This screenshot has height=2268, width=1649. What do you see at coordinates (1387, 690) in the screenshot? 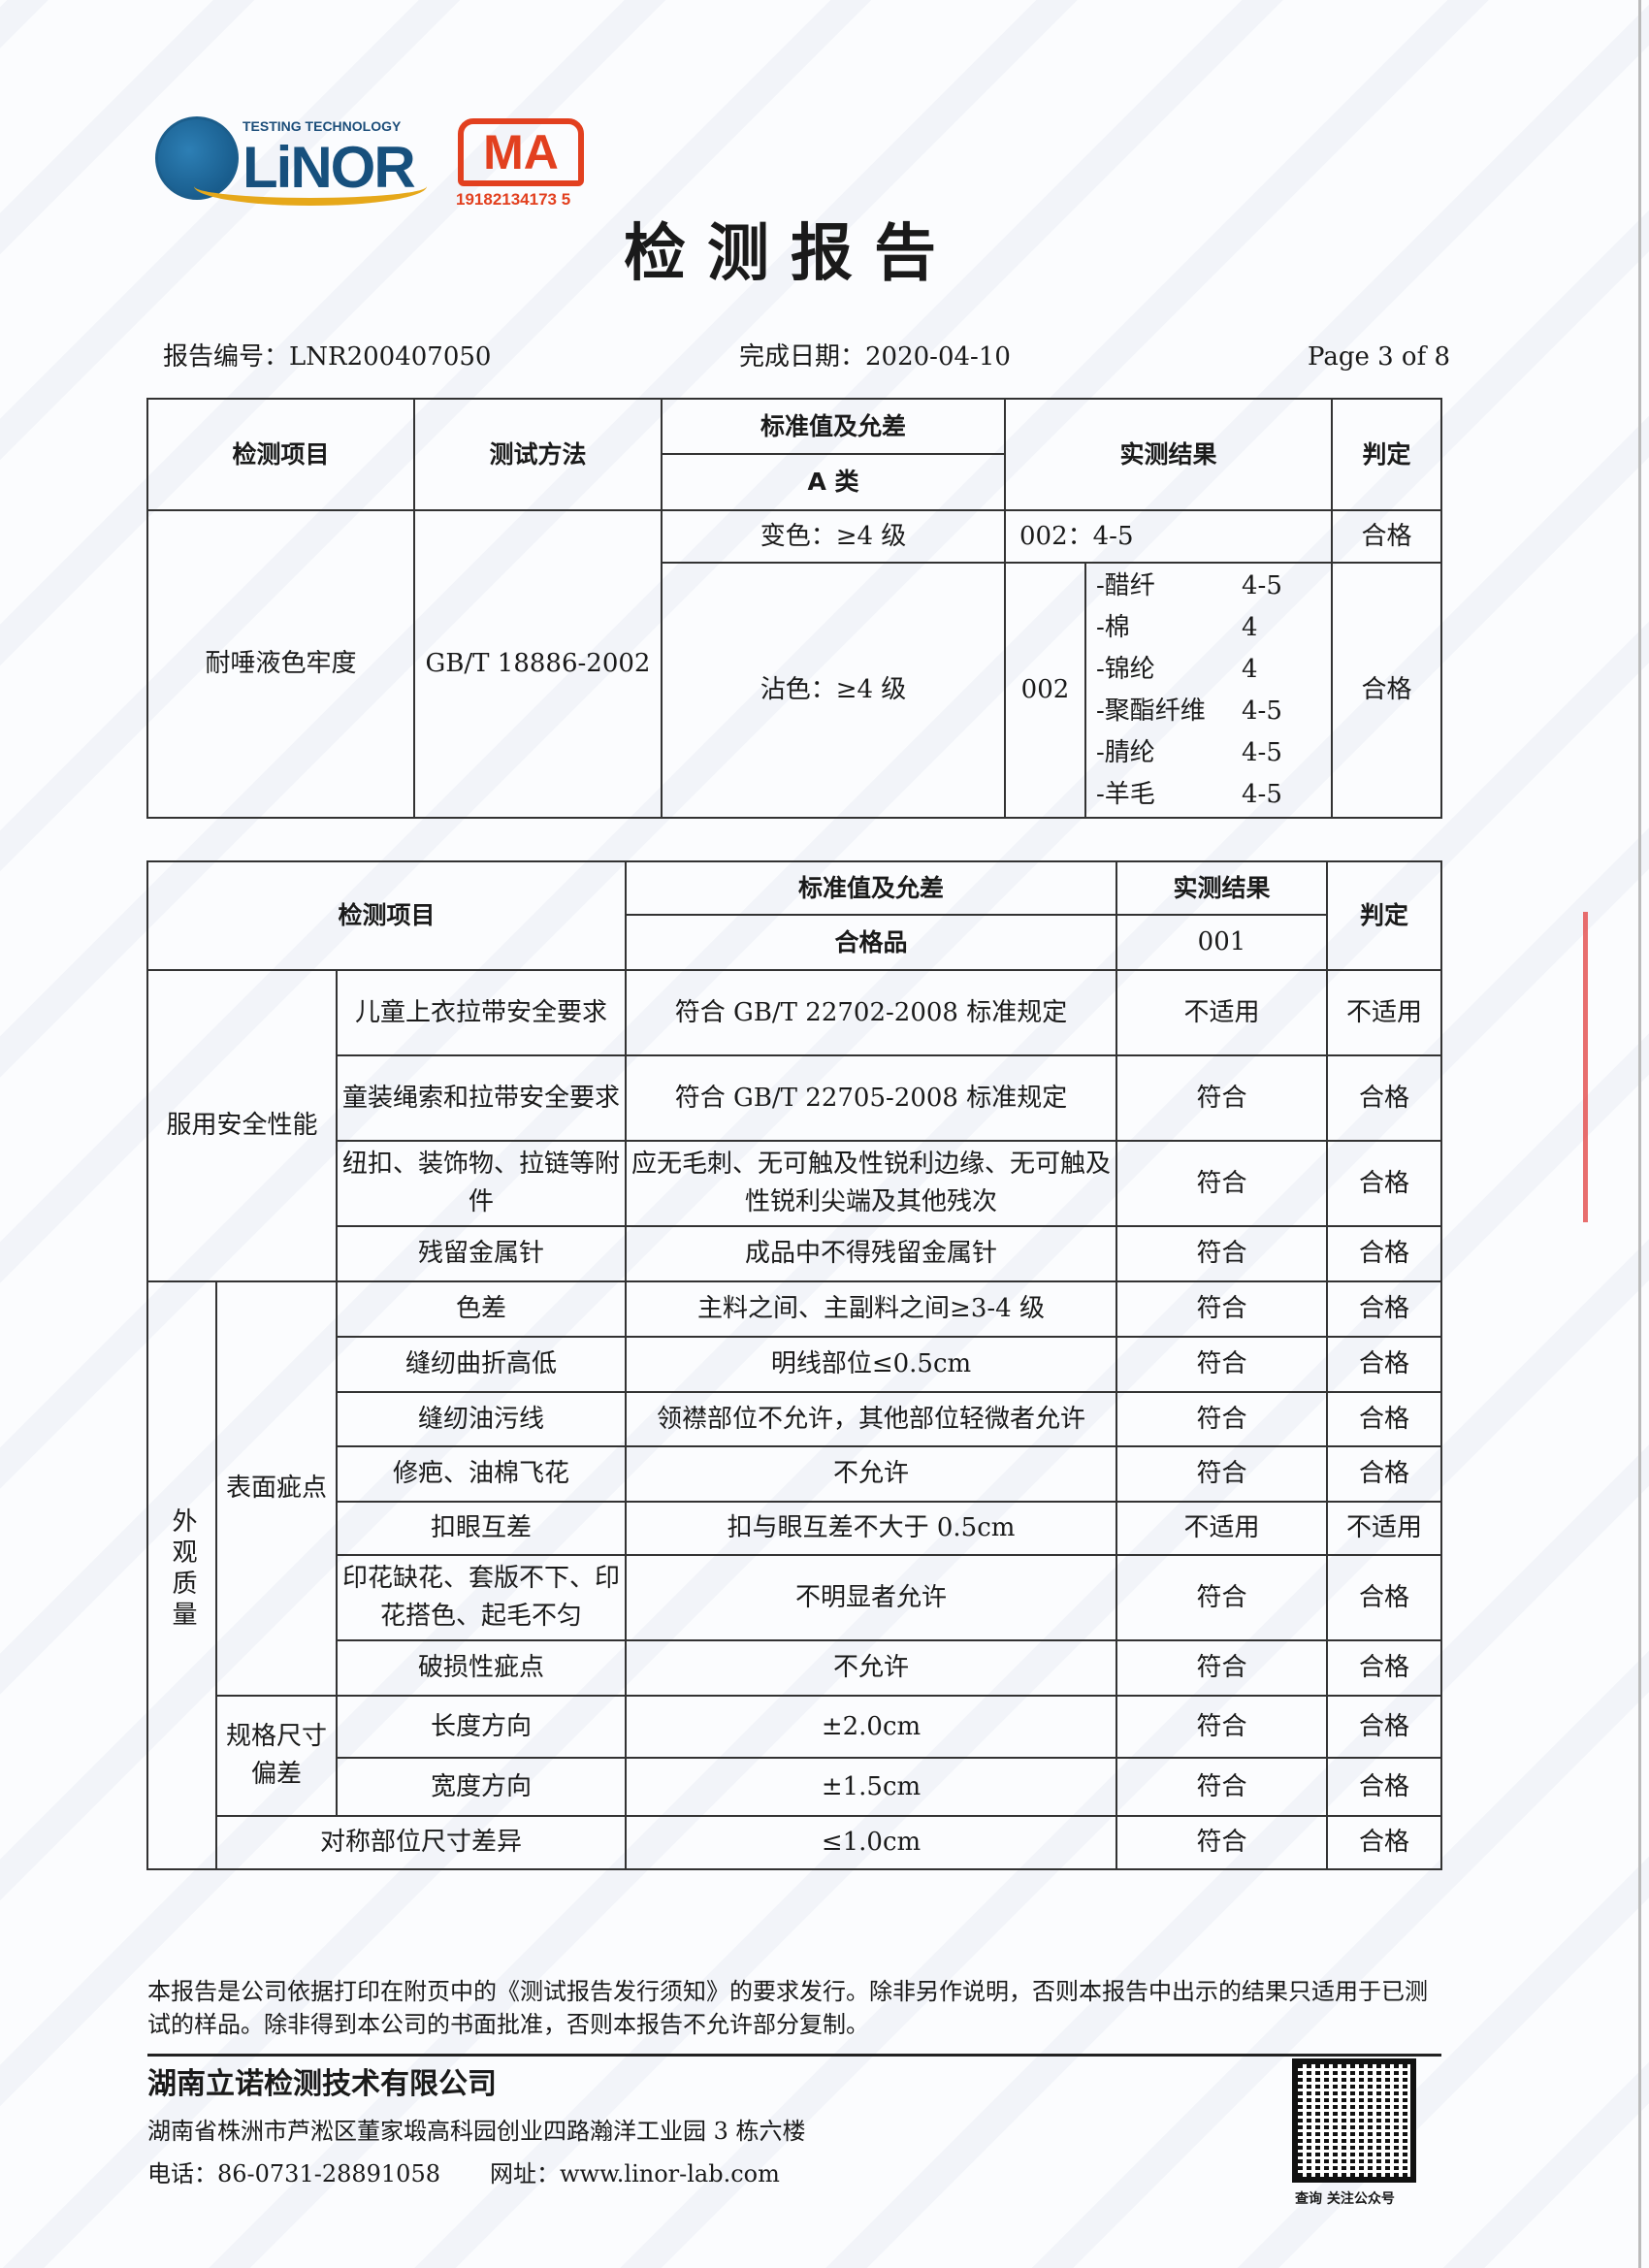
I see `stain-verdict: 合格` at bounding box center [1387, 690].